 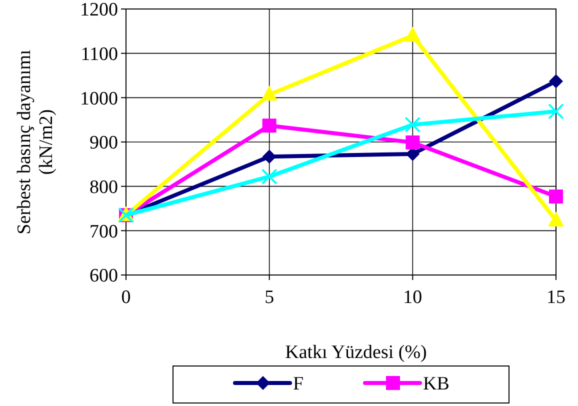 I want to click on y-tick-label: 800, so click(x=104, y=187).